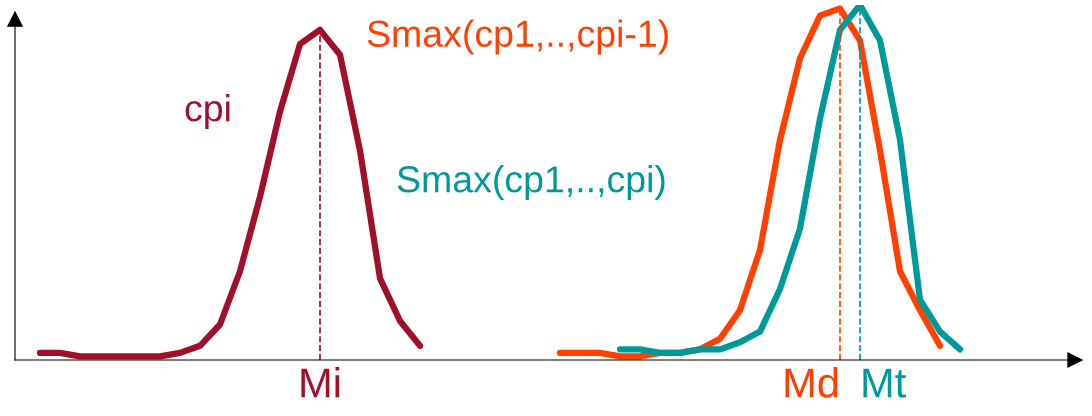  What do you see at coordinates (207, 111) in the screenshot?
I see `series-label: cpi` at bounding box center [207, 111].